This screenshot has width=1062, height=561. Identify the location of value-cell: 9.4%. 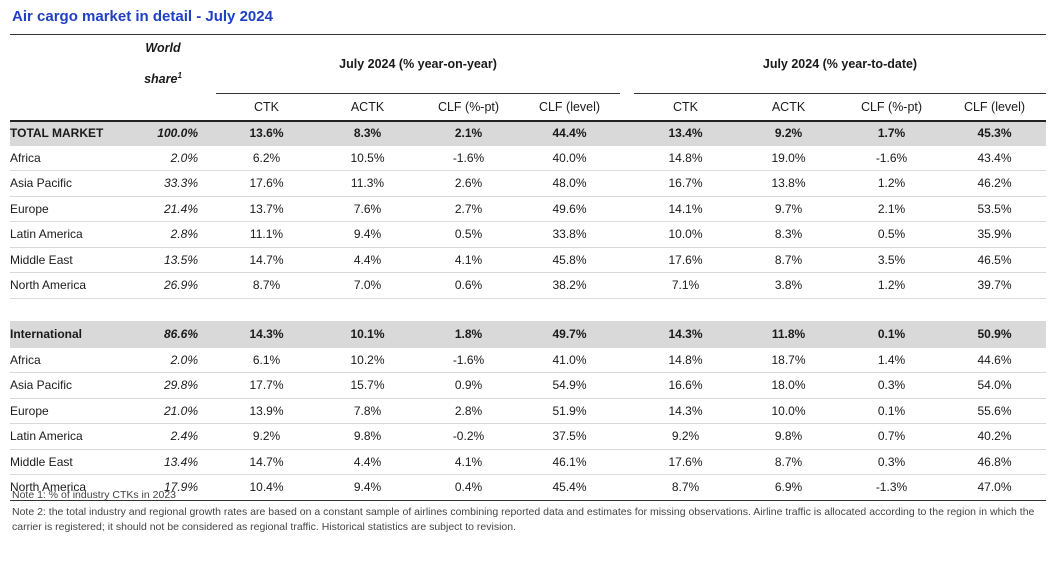
(367, 234).